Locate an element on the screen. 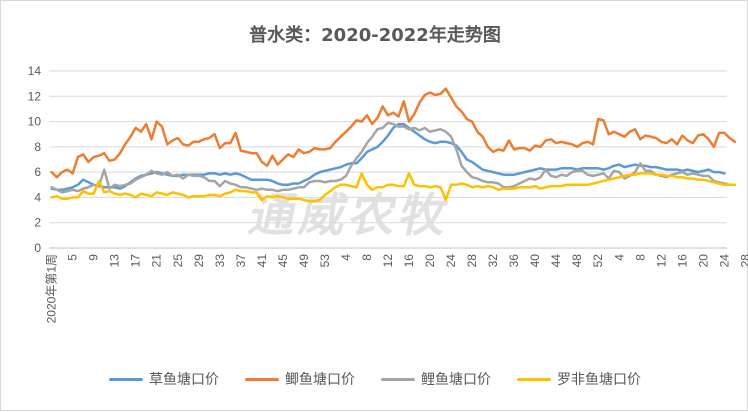 Image resolution: width=748 pixels, height=412 pixels. x-tick-label: 44 is located at coordinates (556, 261).